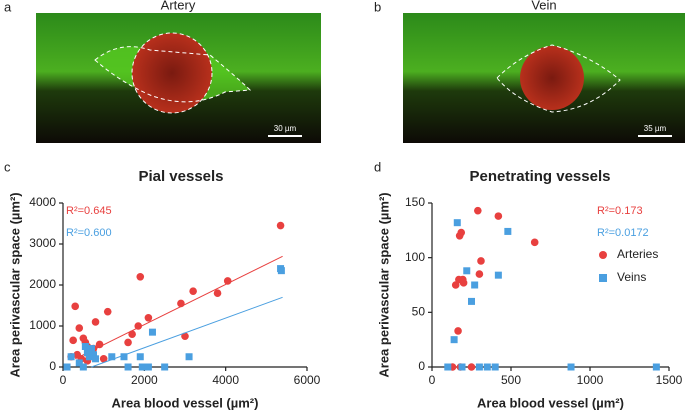  Describe the element at coordinates (415, 202) in the screenshot. I see `y-tick-label: 150` at that location.